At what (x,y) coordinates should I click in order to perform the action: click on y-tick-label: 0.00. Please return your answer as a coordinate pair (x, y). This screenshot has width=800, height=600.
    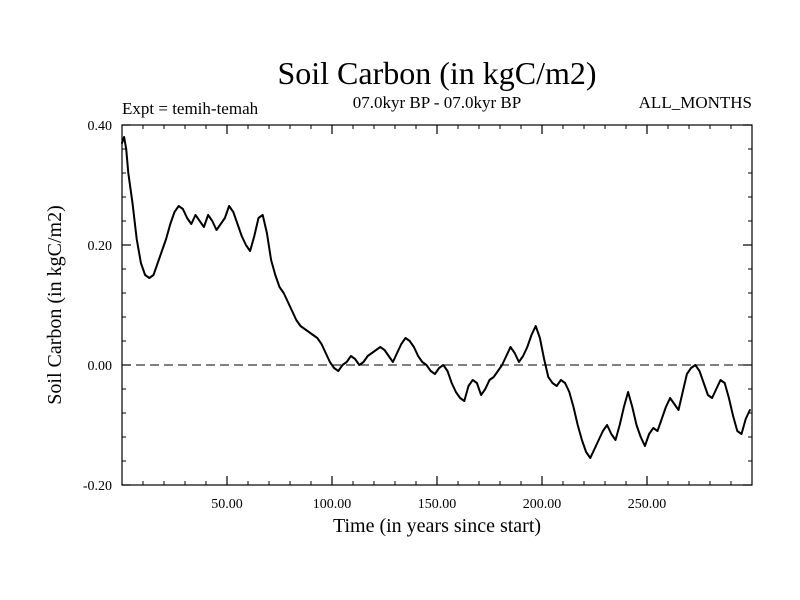
    Looking at the image, I should click on (100, 366).